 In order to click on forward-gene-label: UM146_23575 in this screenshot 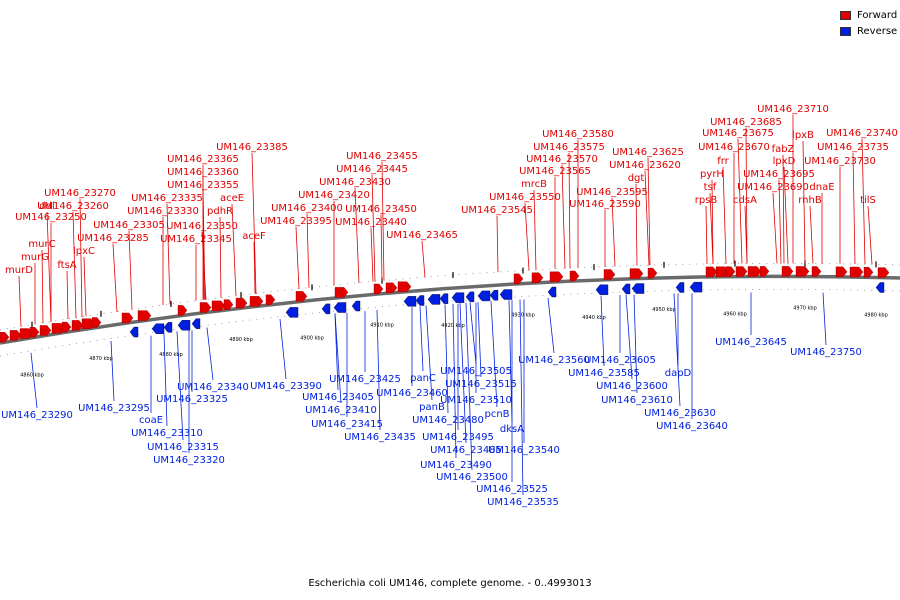, I will do `click(569, 147)`.